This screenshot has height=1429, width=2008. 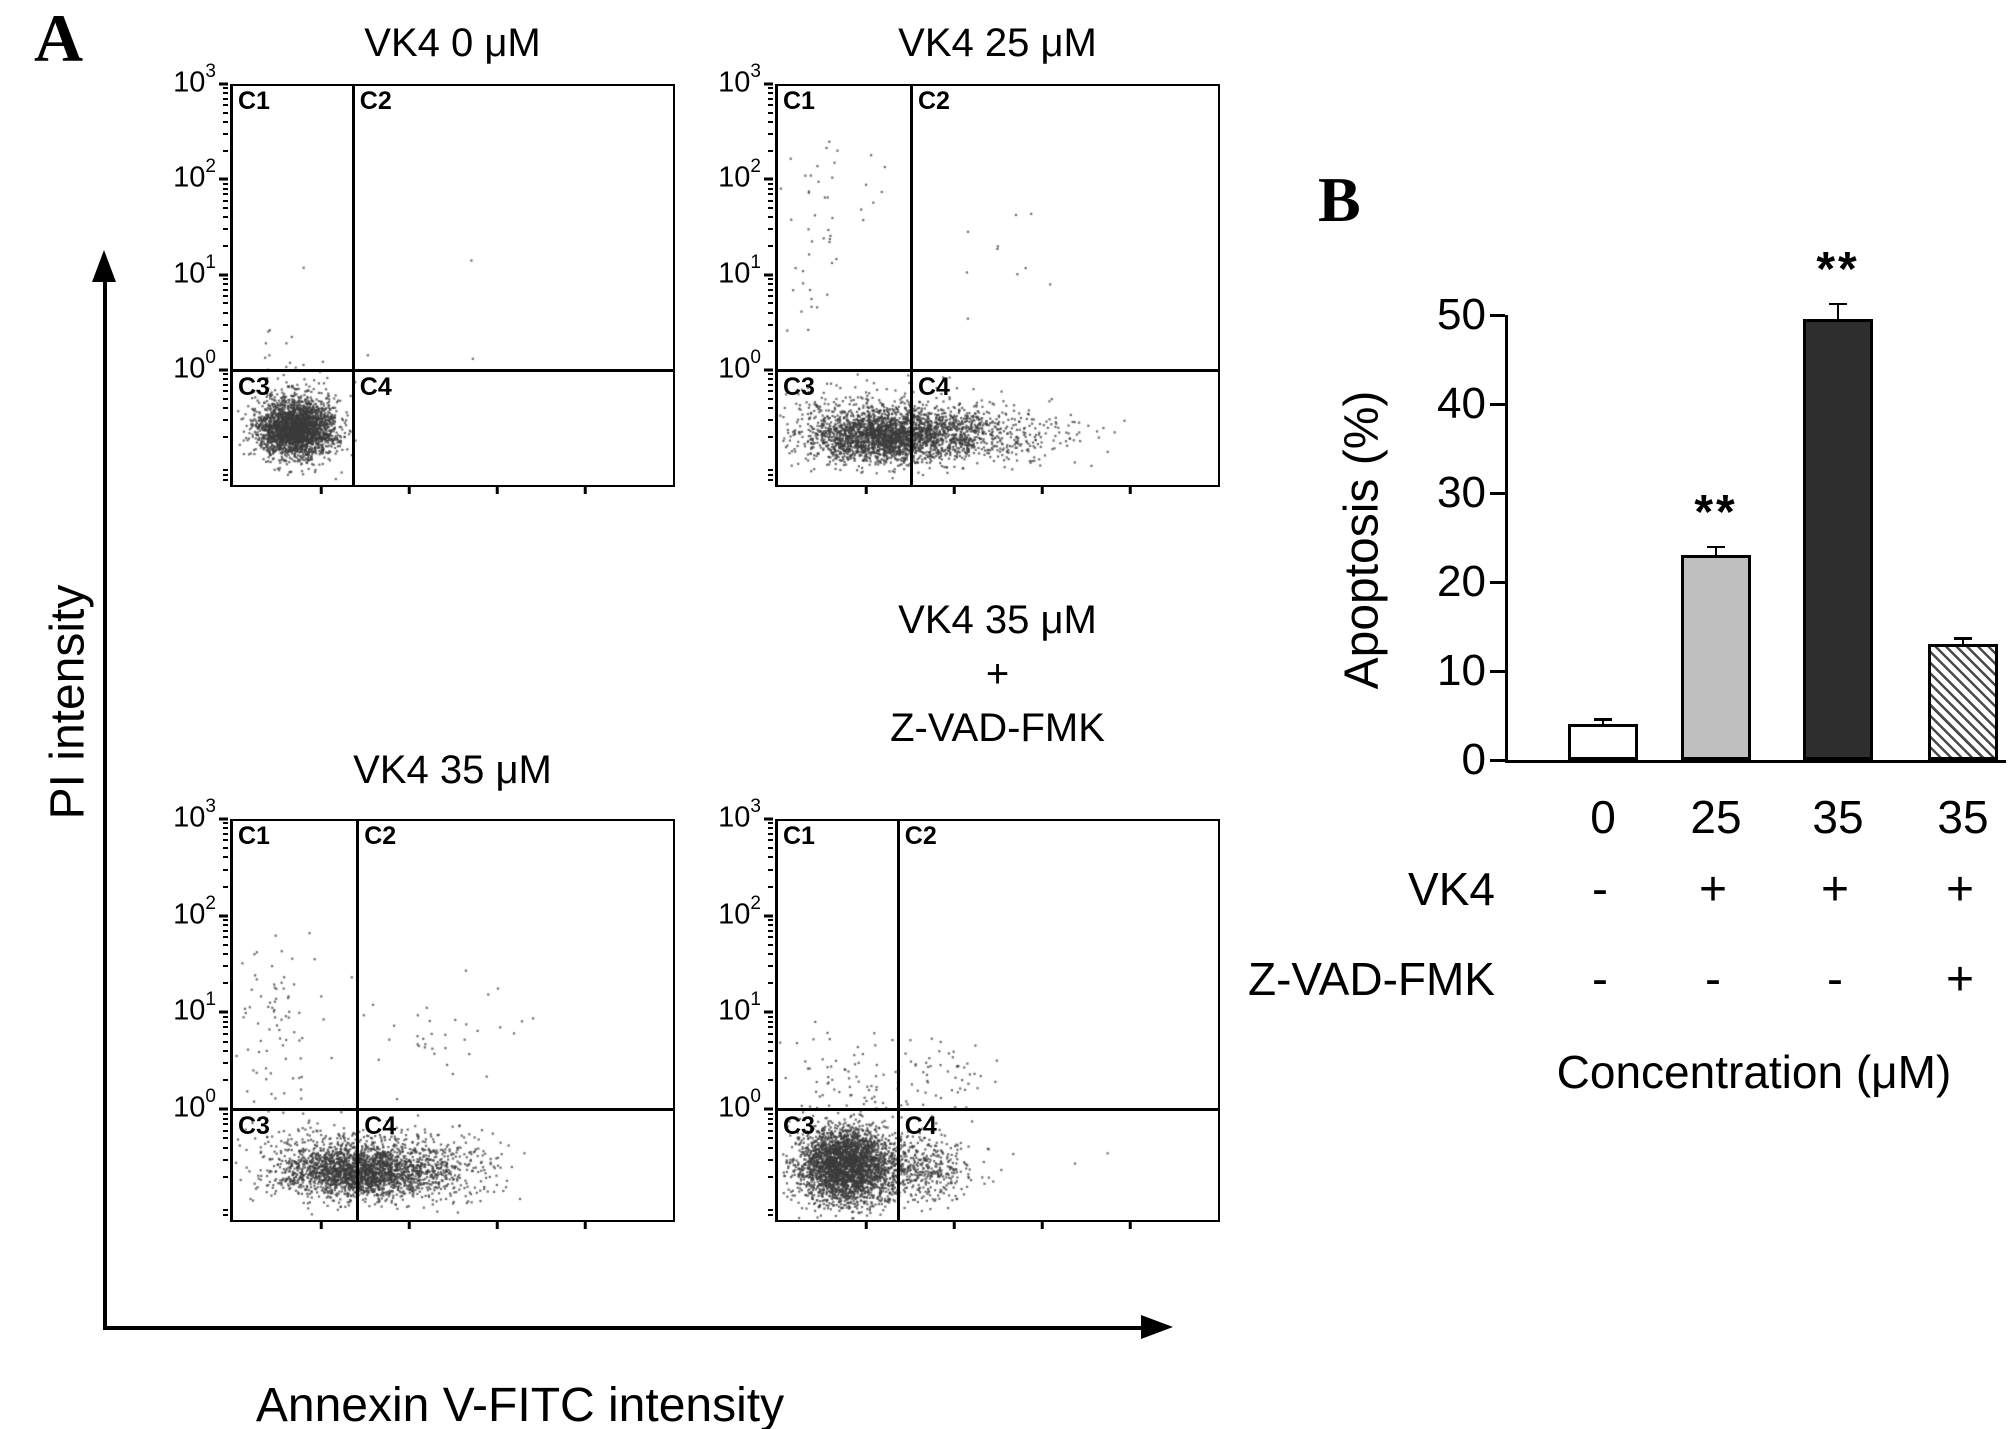 What do you see at coordinates (1713, 889) in the screenshot?
I see `treatment-sign: +` at bounding box center [1713, 889].